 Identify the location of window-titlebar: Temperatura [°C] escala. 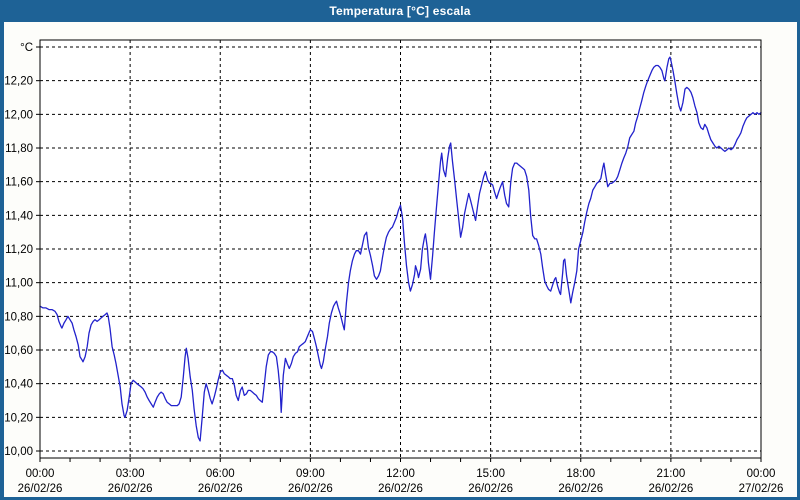
(400, 11).